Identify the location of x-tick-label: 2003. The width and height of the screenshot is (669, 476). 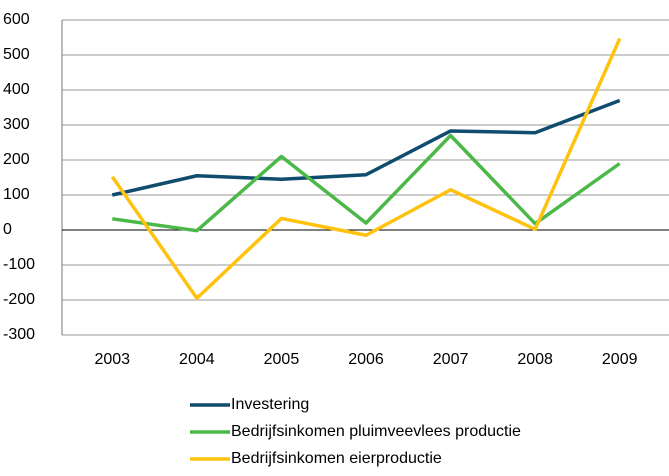
(112, 359).